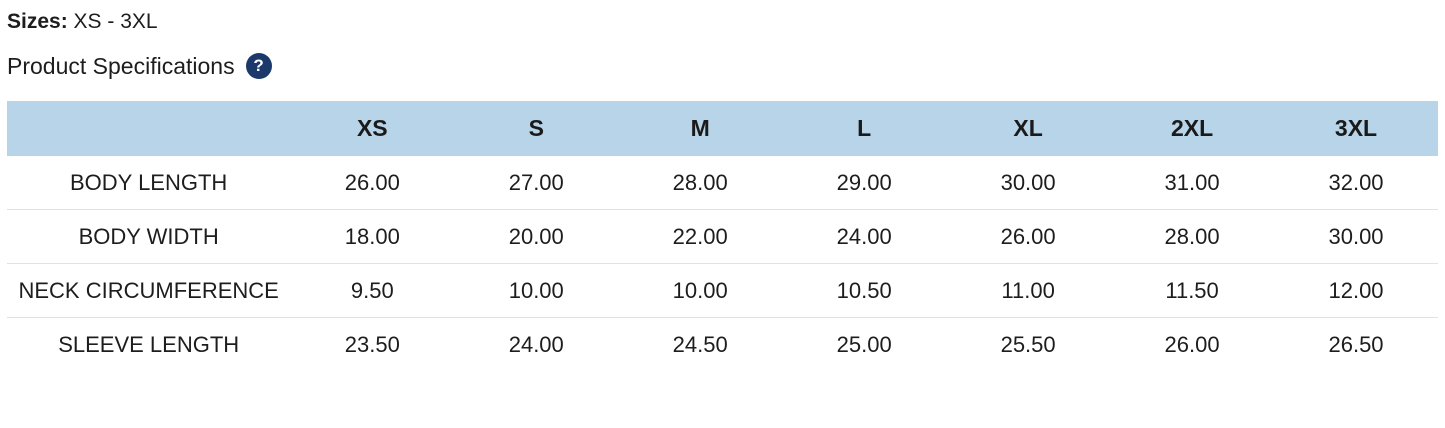  What do you see at coordinates (1356, 290) in the screenshot?
I see `table-cell-3xl: 12.00` at bounding box center [1356, 290].